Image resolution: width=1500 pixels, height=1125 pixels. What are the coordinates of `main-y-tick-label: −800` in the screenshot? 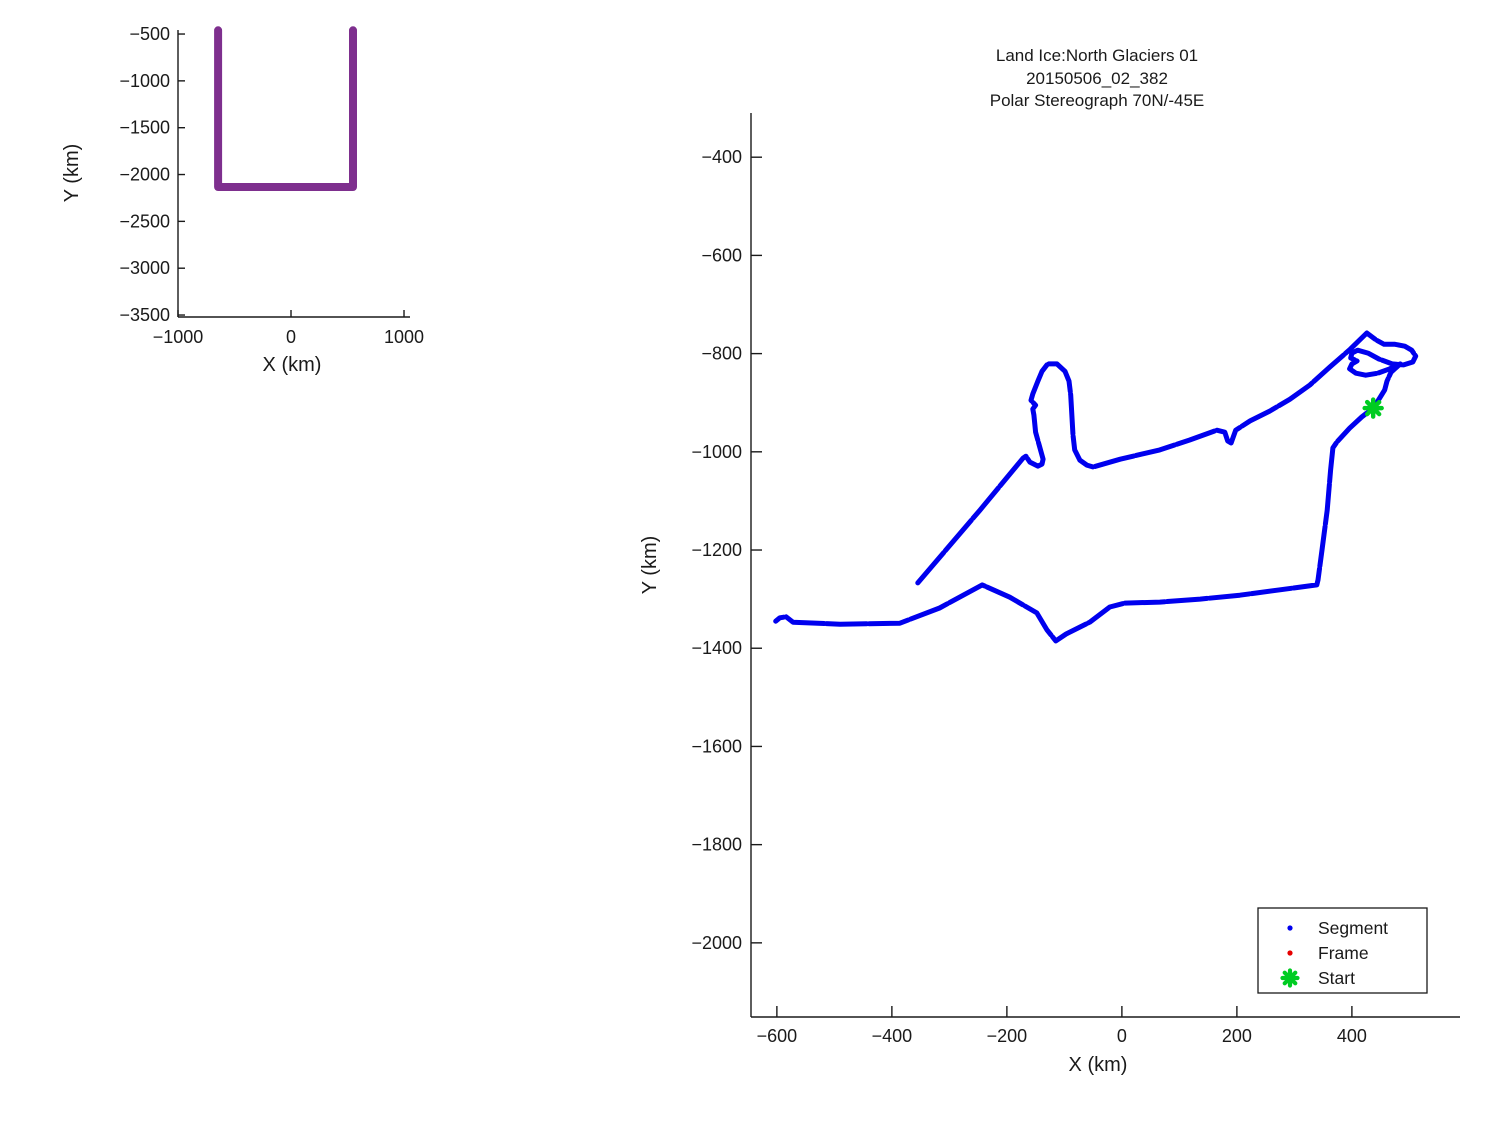 It's located at (721, 354).